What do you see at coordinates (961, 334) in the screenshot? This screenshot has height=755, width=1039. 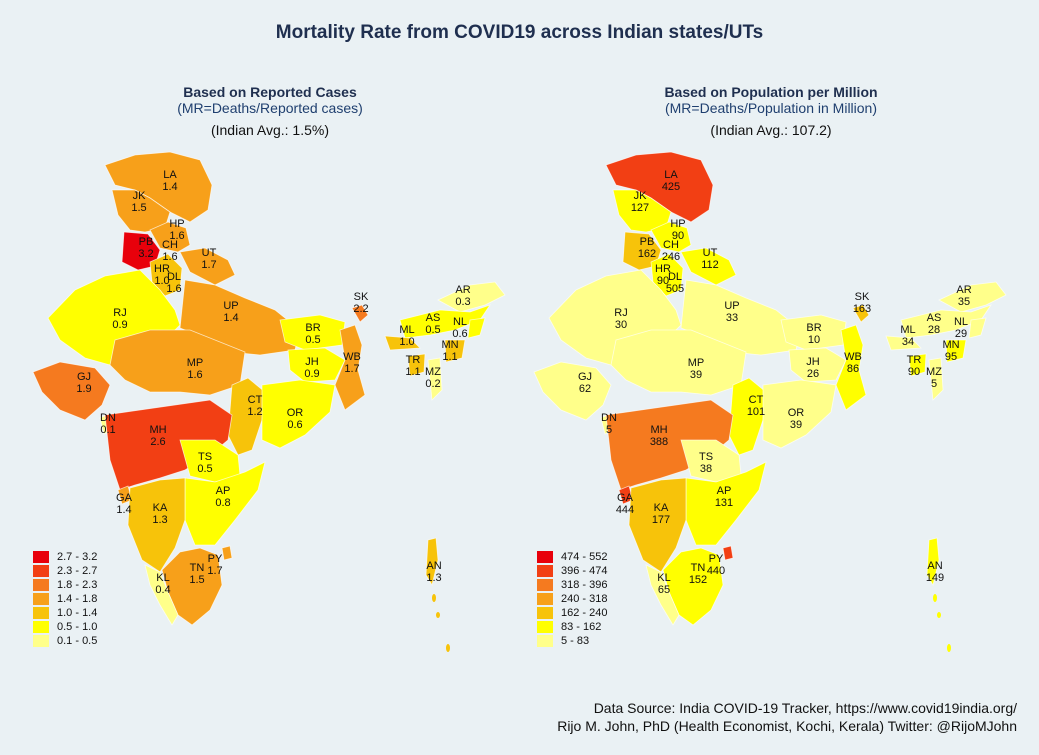 I see `state-value-label: 29` at bounding box center [961, 334].